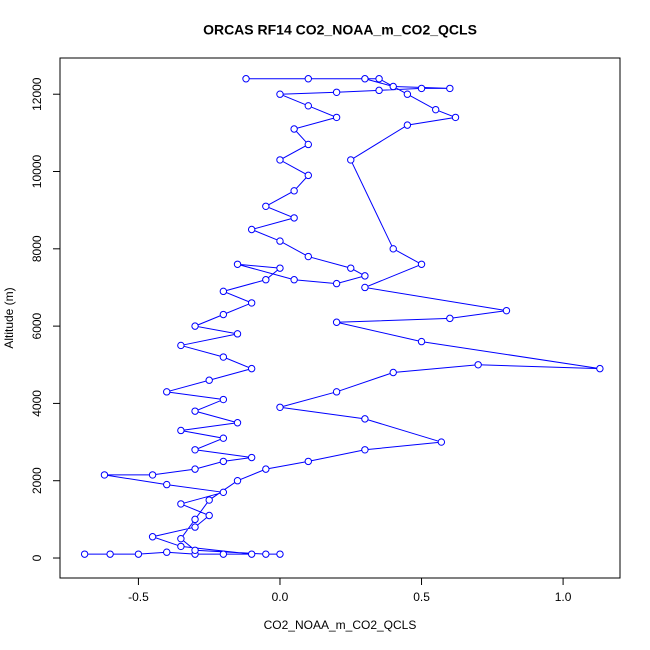 This screenshot has width=650, height=650. What do you see at coordinates (37, 325) in the screenshot?
I see `y-tick-label: 6000` at bounding box center [37, 325].